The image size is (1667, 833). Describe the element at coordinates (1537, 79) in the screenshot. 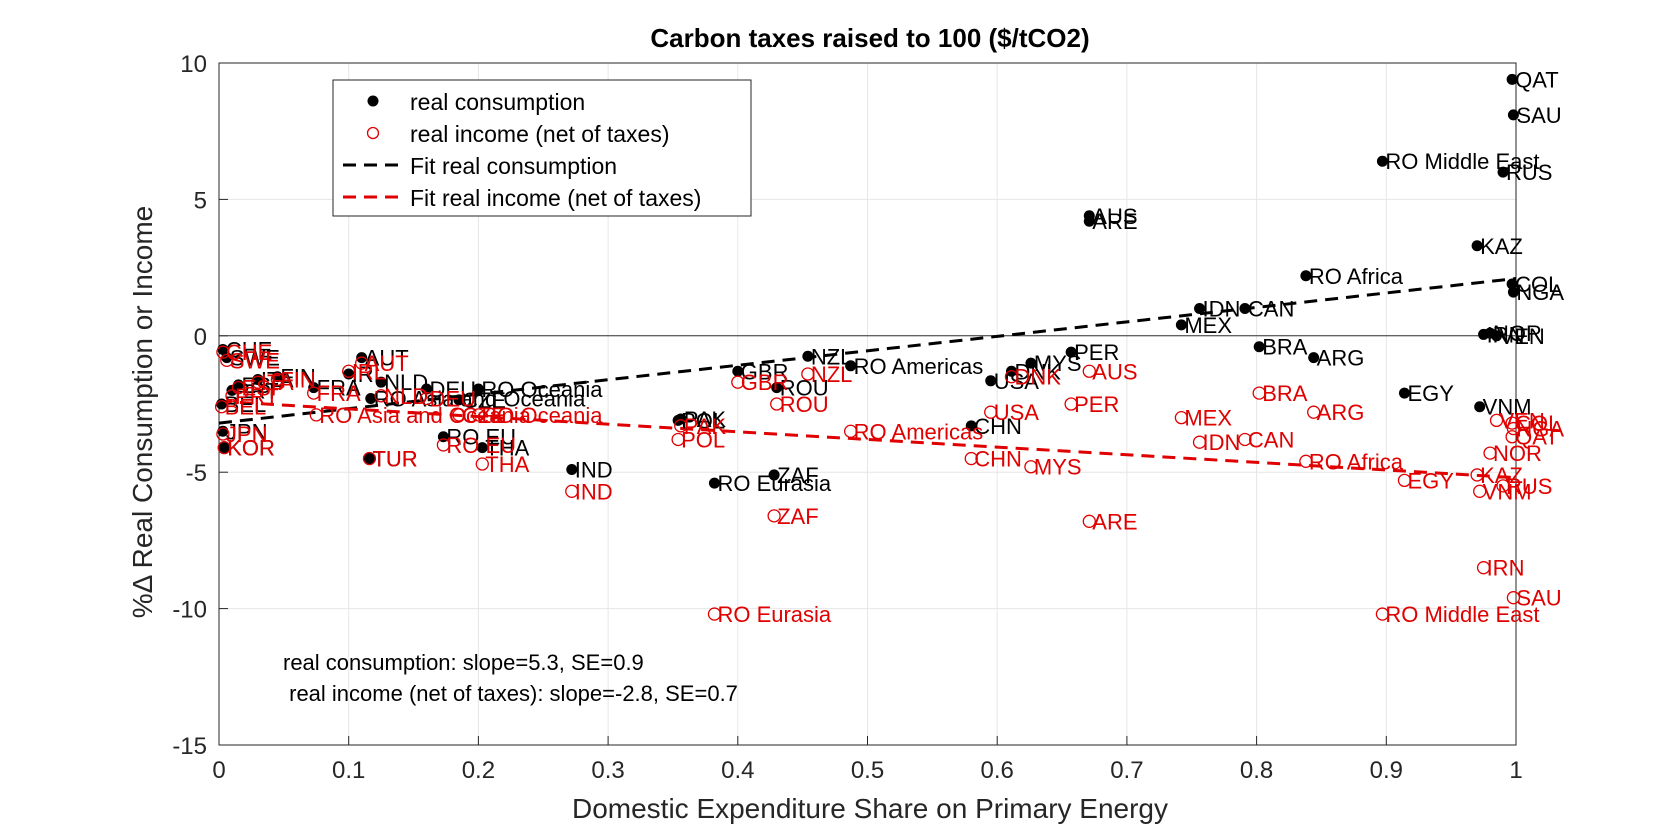

I see `point-label-consumption: QAT` at that location.